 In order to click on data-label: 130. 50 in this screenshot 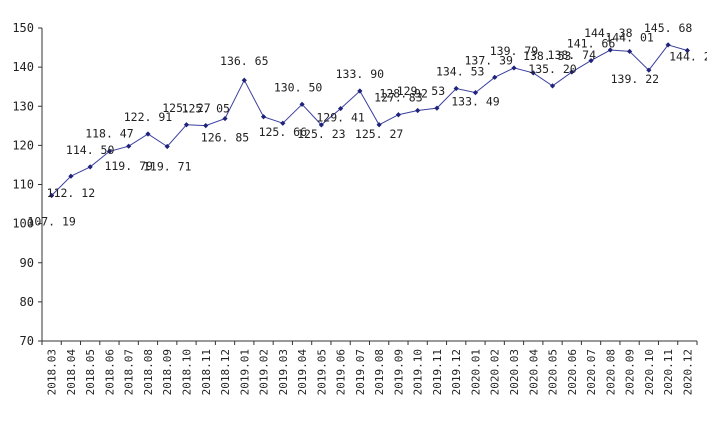, I will do `click(298, 87)`.